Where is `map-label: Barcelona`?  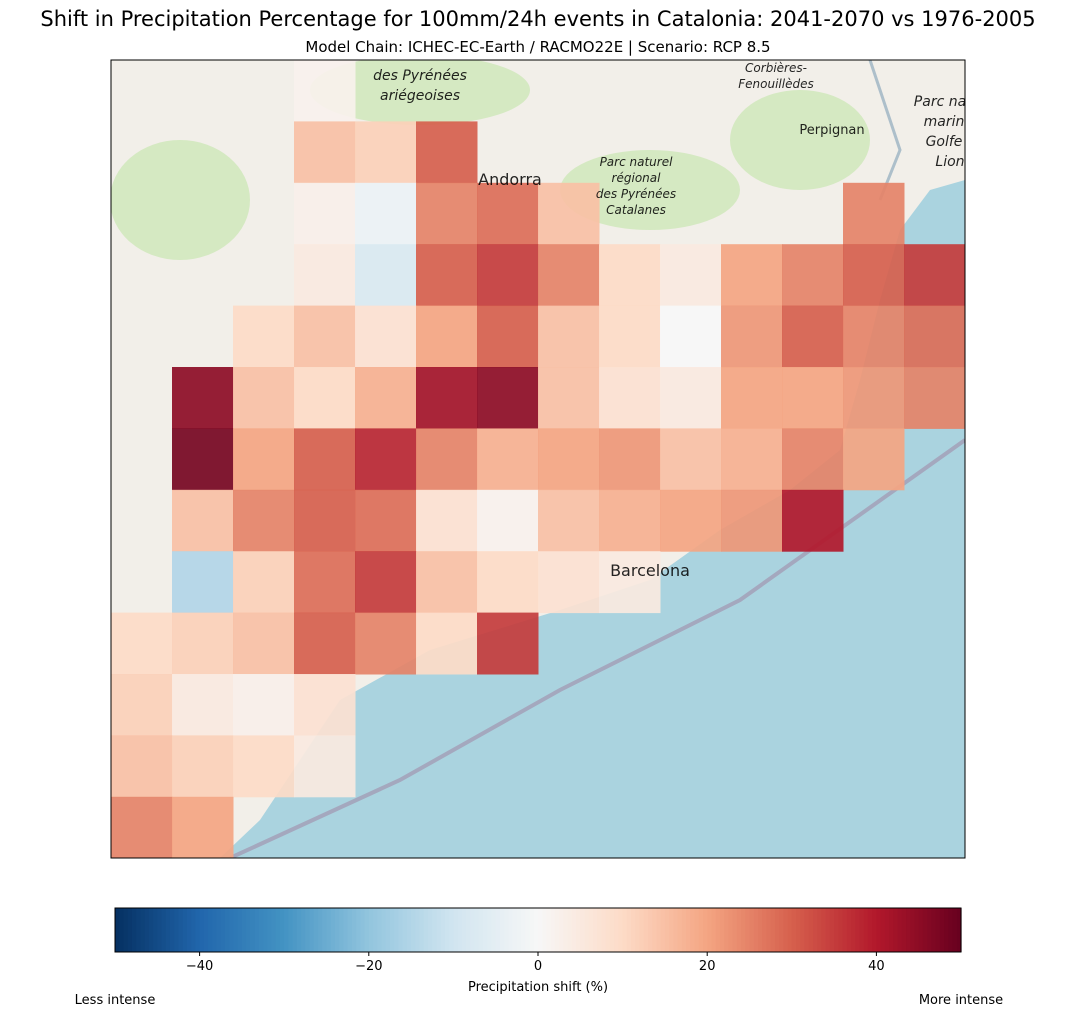 map-label: Barcelona is located at coordinates (650, 570).